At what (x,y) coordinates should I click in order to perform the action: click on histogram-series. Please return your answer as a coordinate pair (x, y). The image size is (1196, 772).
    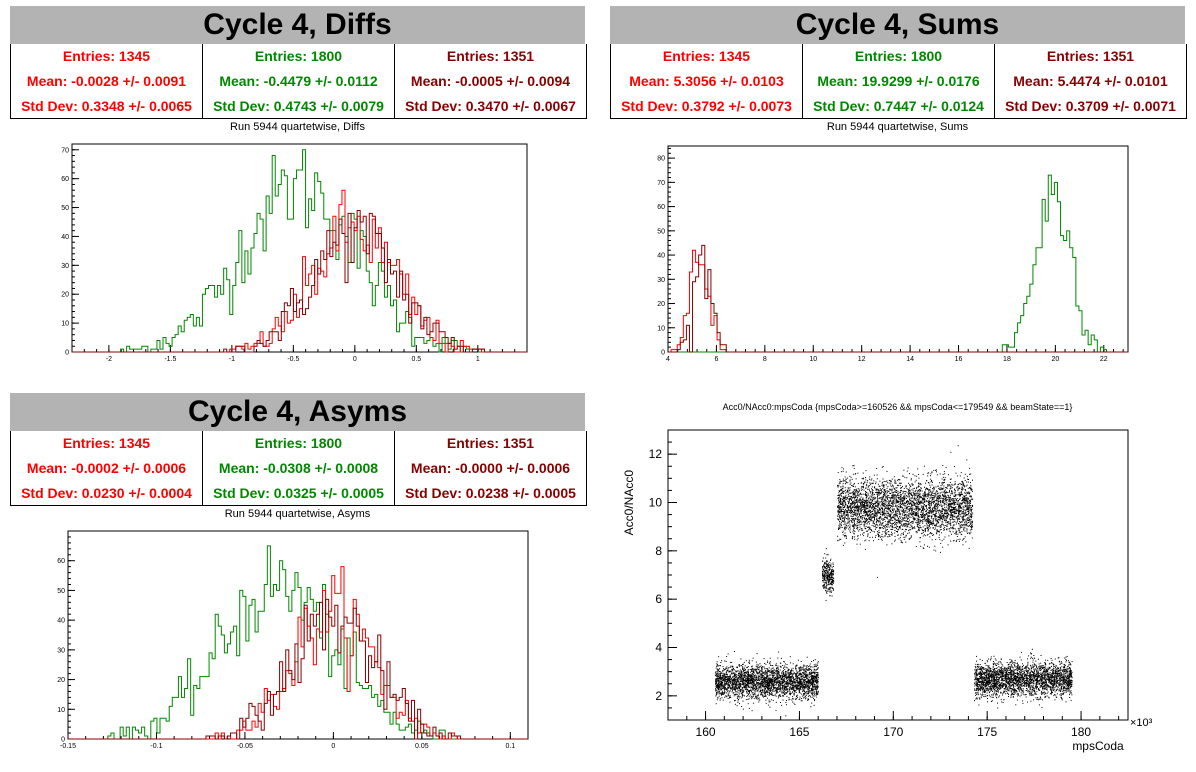
    Looking at the image, I should click on (898, 263).